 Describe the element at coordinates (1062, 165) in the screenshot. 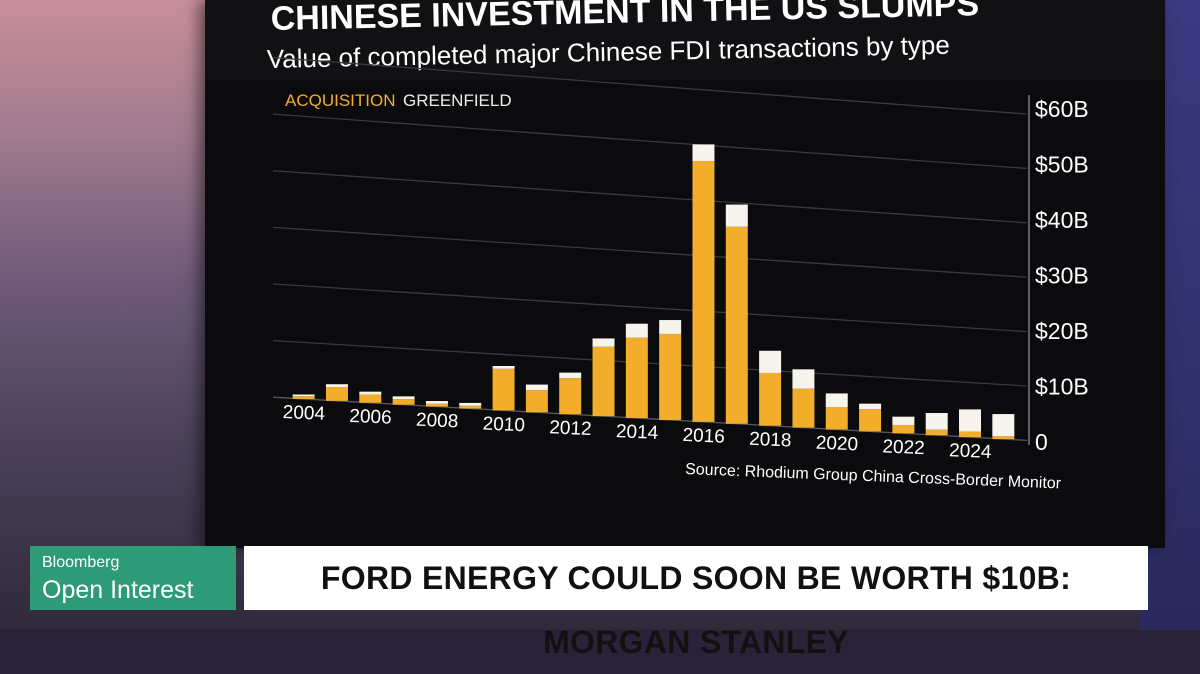

I see `y-tick-label-5: $50B` at that location.